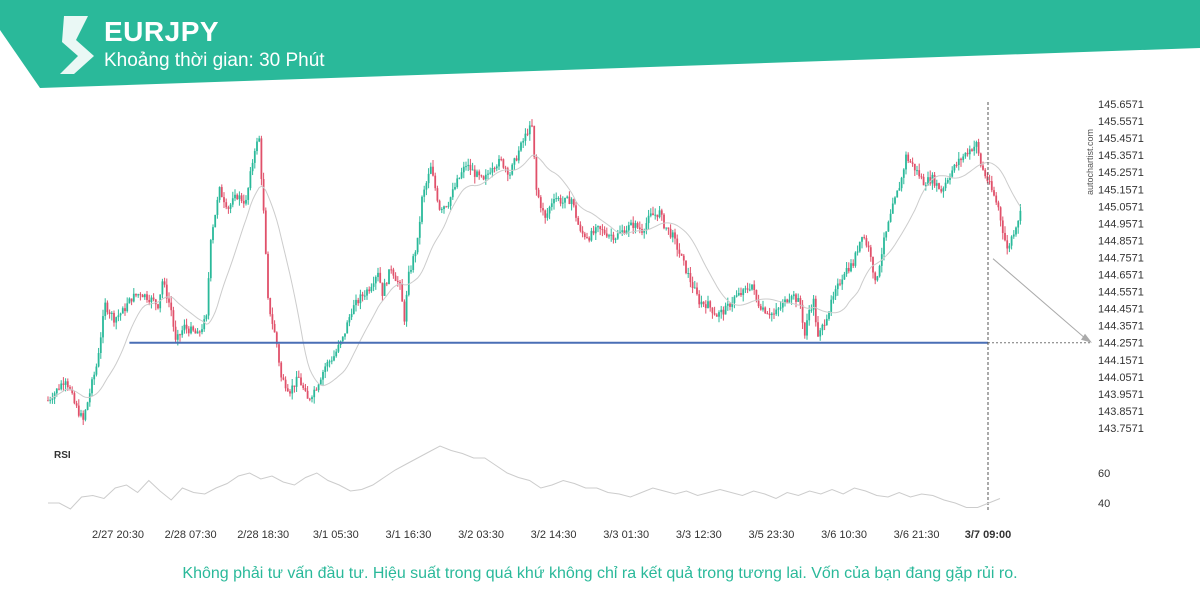  I want to click on y-tick-label: 145.0571, so click(1121, 207).